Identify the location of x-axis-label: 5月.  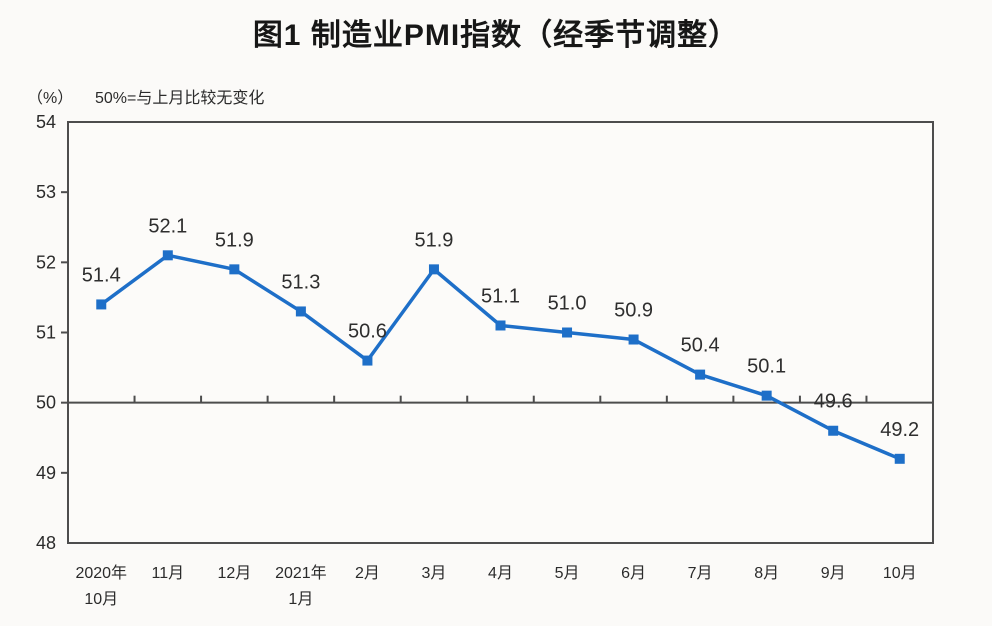
(567, 573).